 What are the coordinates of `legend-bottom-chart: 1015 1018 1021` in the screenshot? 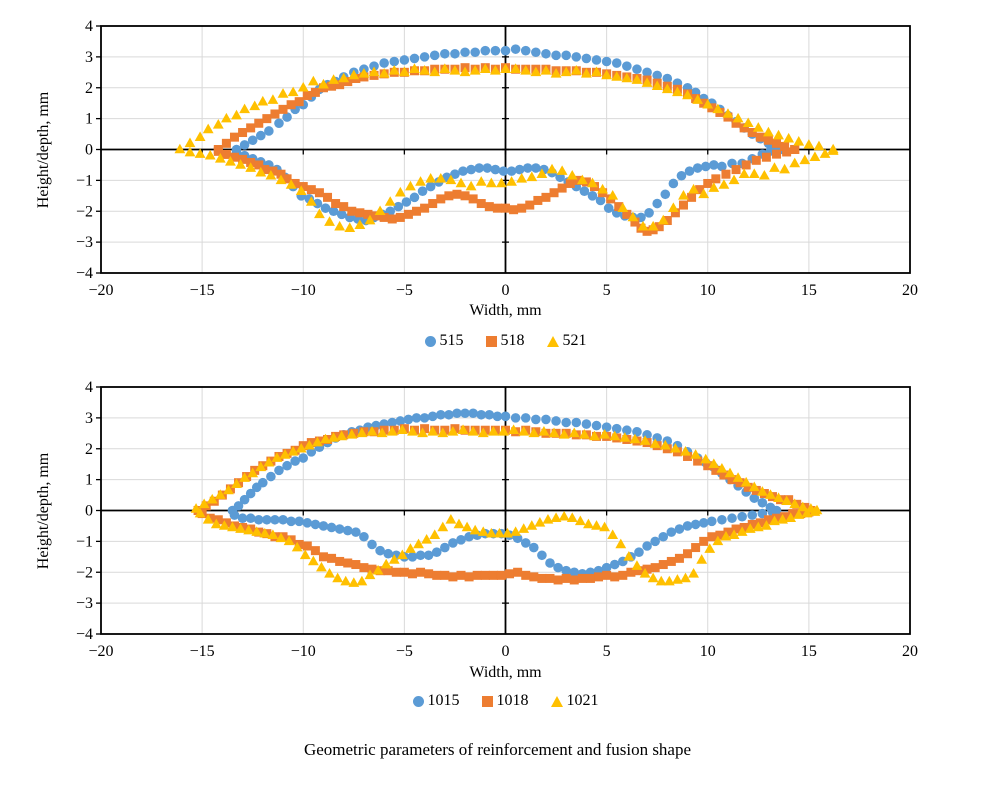 It's located at (505, 701).